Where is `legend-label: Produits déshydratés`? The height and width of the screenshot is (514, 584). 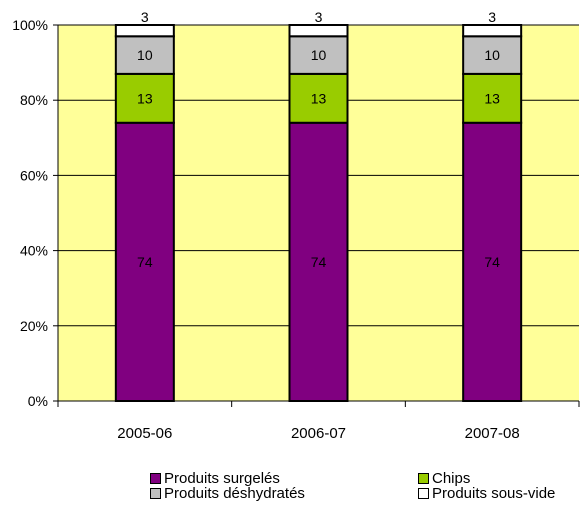
legend-label: Produits déshydratés is located at coordinates (234, 493).